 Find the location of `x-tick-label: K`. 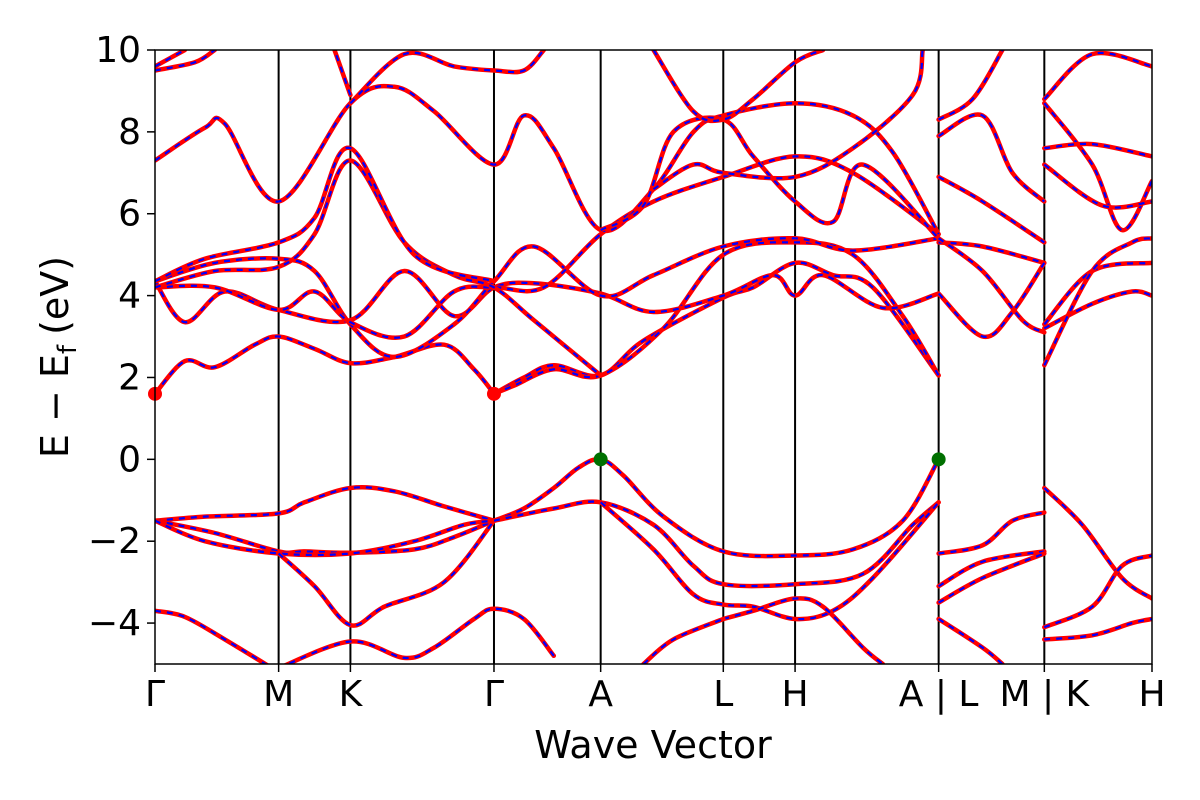

x-tick-label: K is located at coordinates (351, 694).